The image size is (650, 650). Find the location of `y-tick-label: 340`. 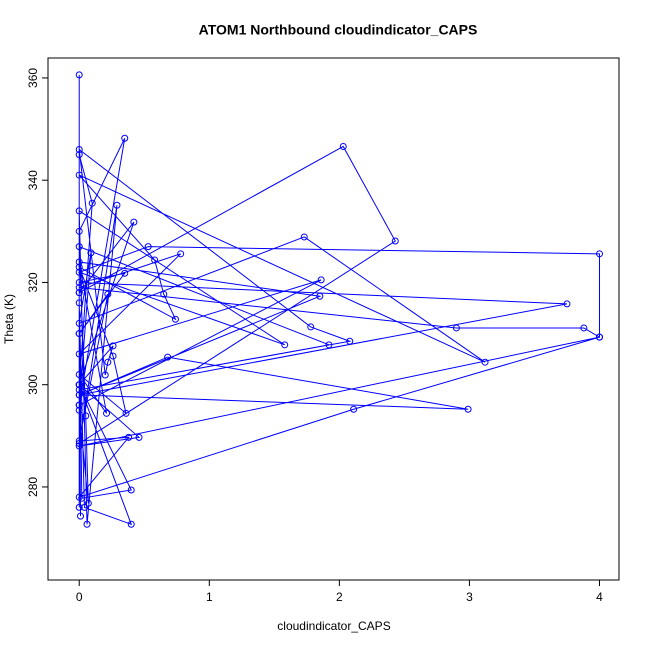

y-tick-label: 340 is located at coordinates (33, 180).